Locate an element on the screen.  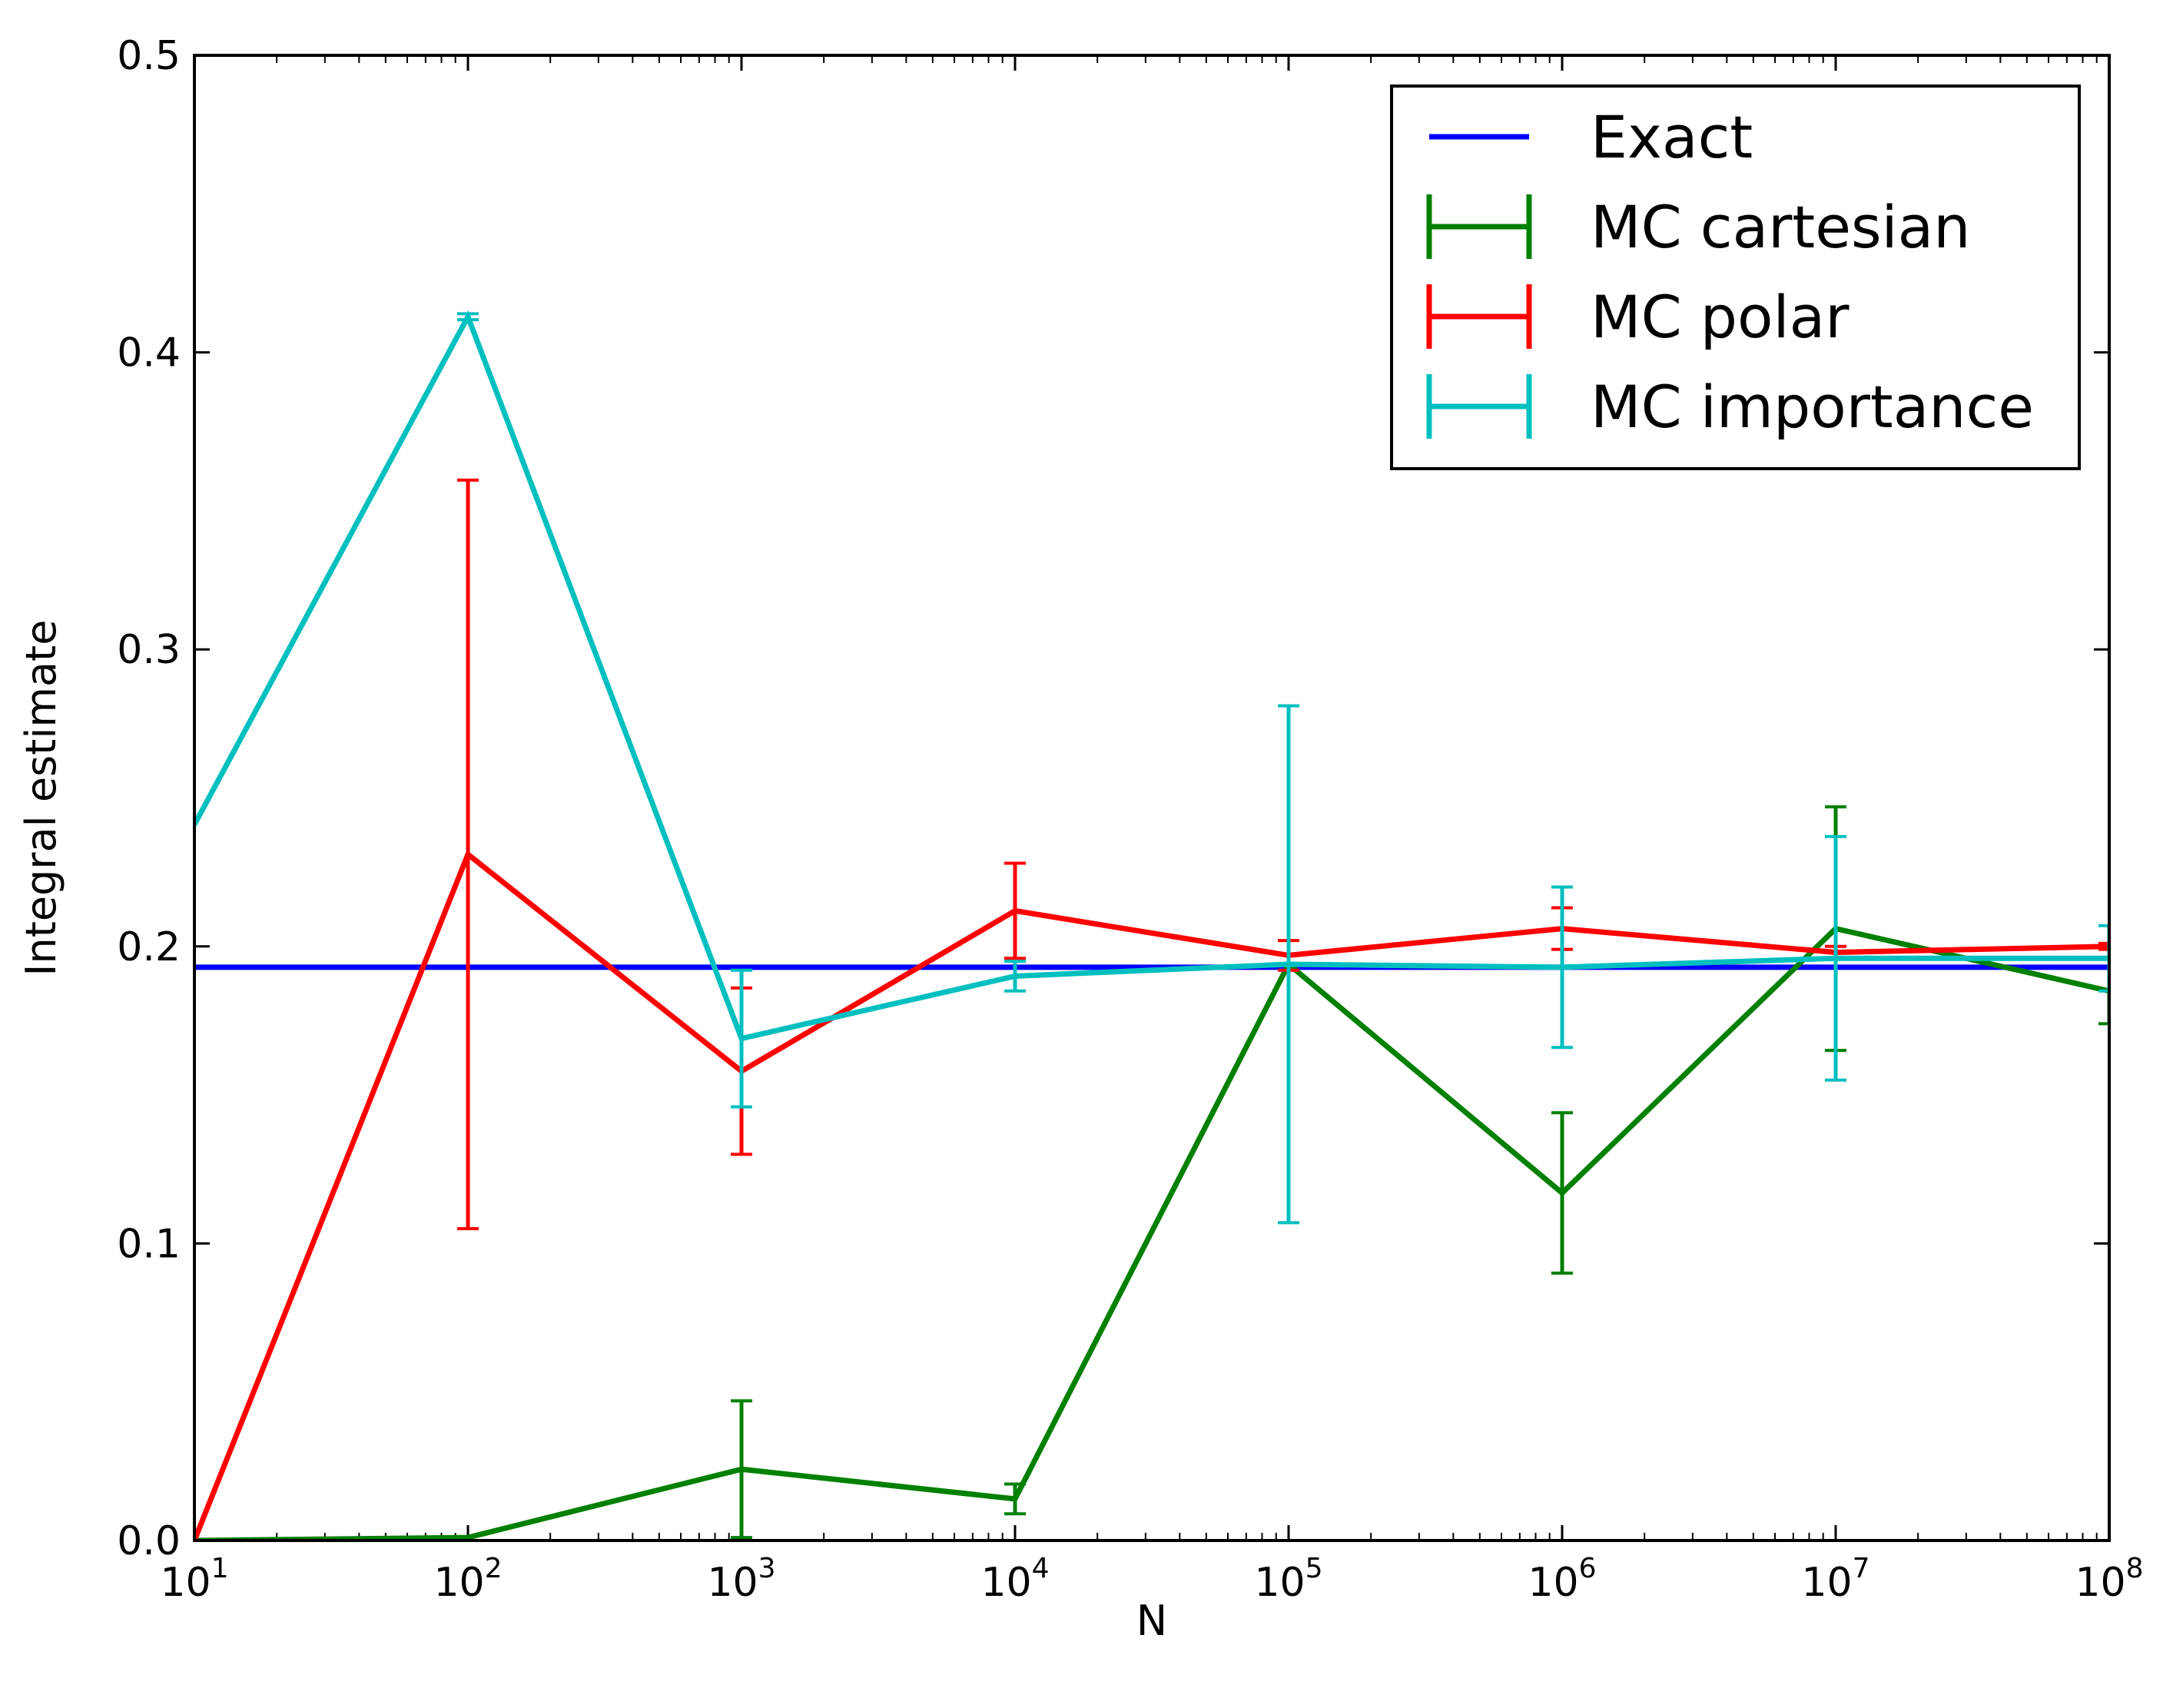
legend-label: MC importance is located at coordinates (1812, 407).